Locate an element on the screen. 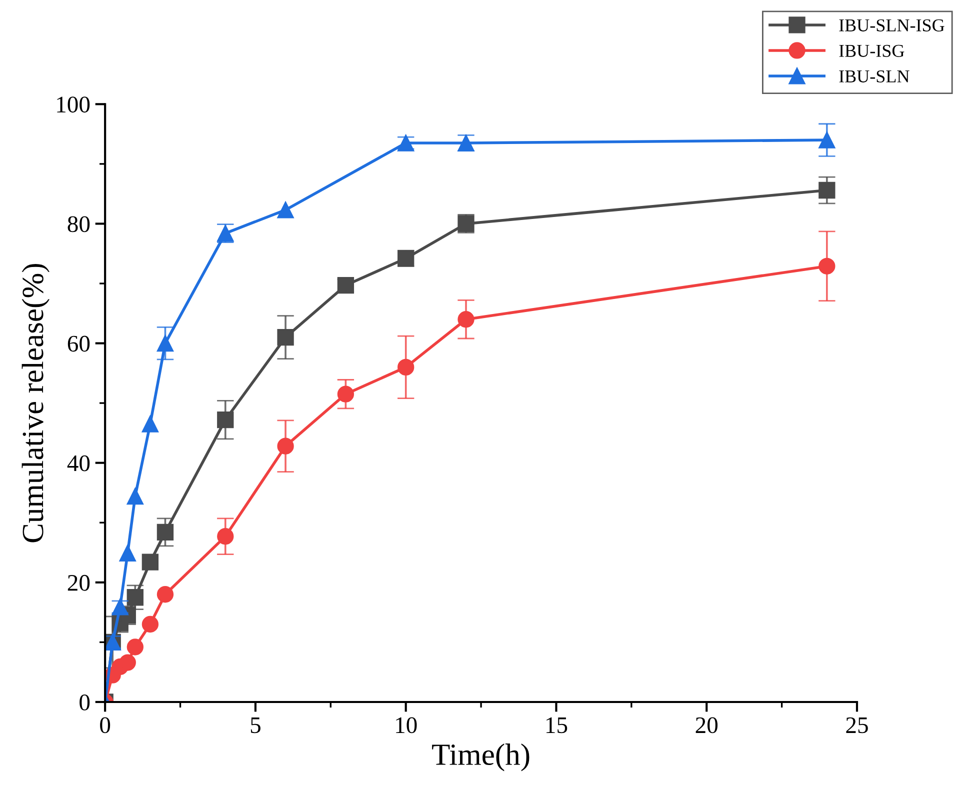 This screenshot has height=795, width=964. x-tick-label: 5 is located at coordinates (255, 725).